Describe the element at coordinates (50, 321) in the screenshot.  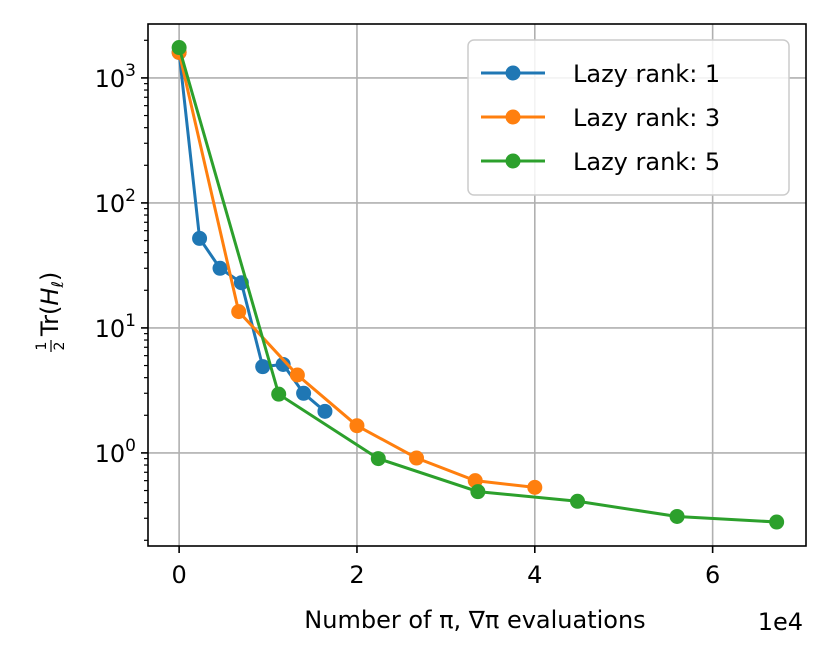
I see `y-label-func: Tr(` at that location.